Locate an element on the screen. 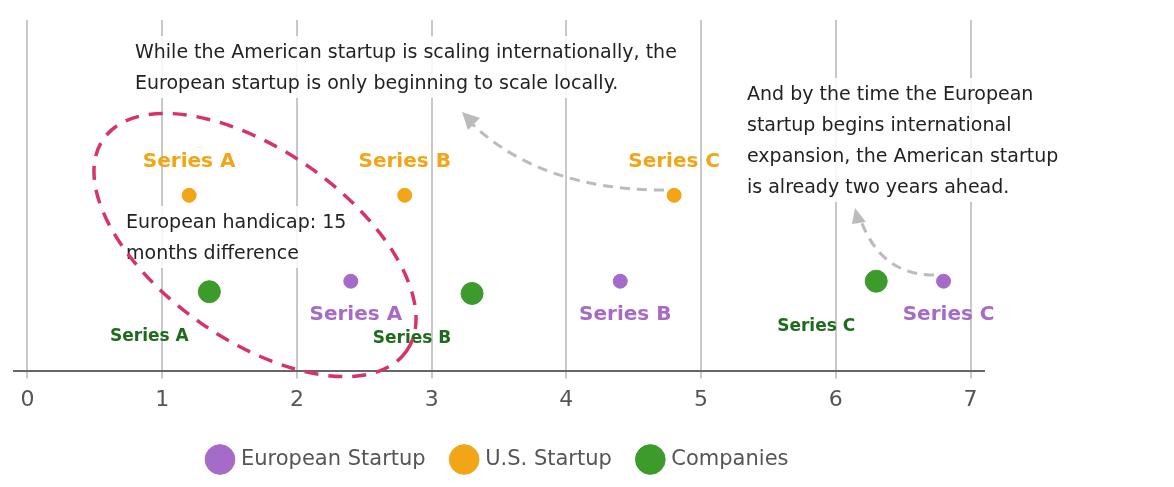  annotation: And by the time the European startup begins international expansion, the American startup is already two years ahead. is located at coordinates (912, 140).